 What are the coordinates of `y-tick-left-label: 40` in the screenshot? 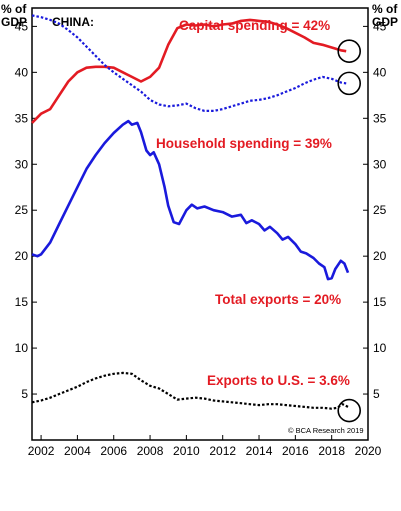 It's located at (22, 72).